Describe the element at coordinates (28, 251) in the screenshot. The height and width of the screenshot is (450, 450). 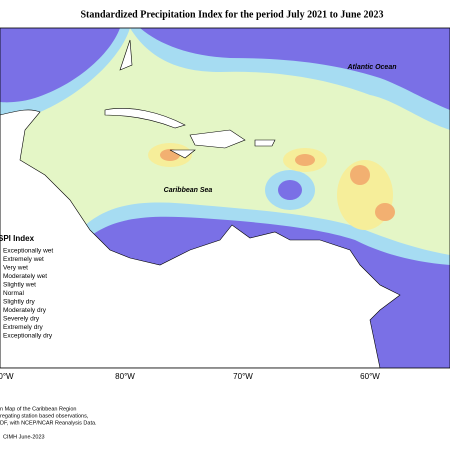
I see `legend-item: Exceptionally wet` at that location.